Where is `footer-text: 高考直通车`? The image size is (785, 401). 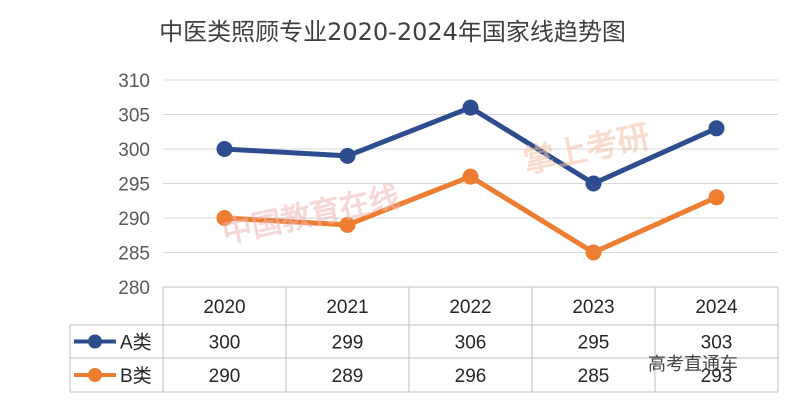
footer-text: 高考直通车 is located at coordinates (693, 364).